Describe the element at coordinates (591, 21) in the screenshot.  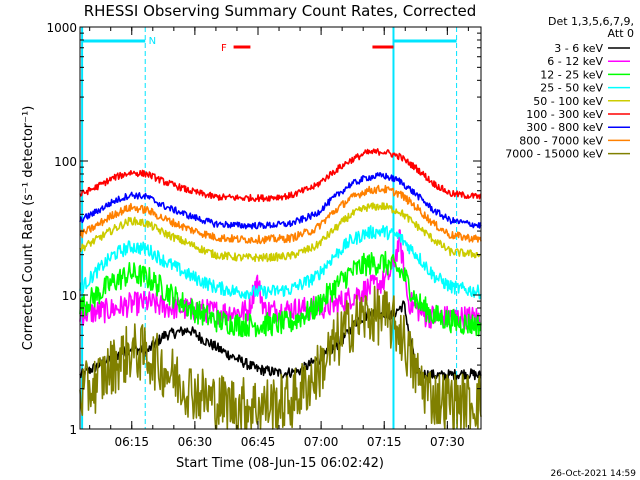
I see `detector-label-line-1: Det 1,3,5,6,7,9,` at that location.